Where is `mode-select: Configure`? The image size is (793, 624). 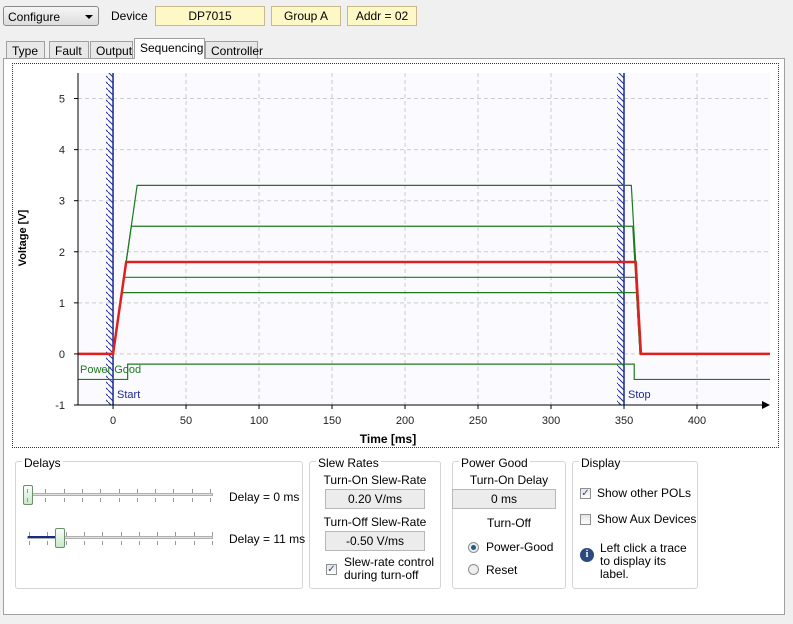 mode-select: Configure is located at coordinates (51, 16).